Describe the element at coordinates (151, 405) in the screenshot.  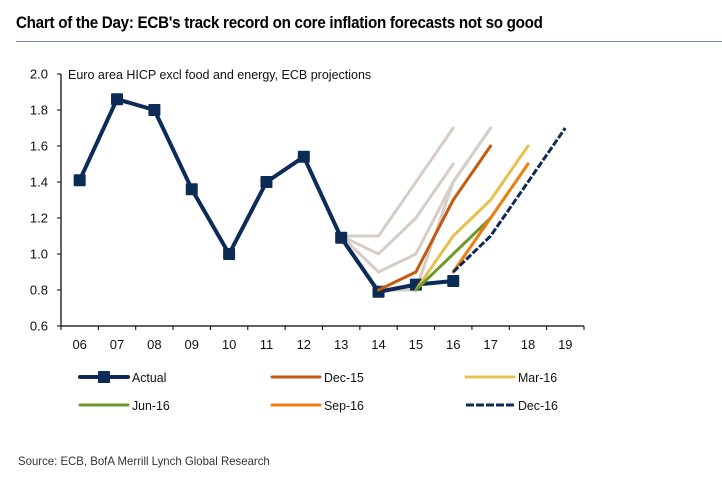
I see `legend-label: Jun-16` at that location.